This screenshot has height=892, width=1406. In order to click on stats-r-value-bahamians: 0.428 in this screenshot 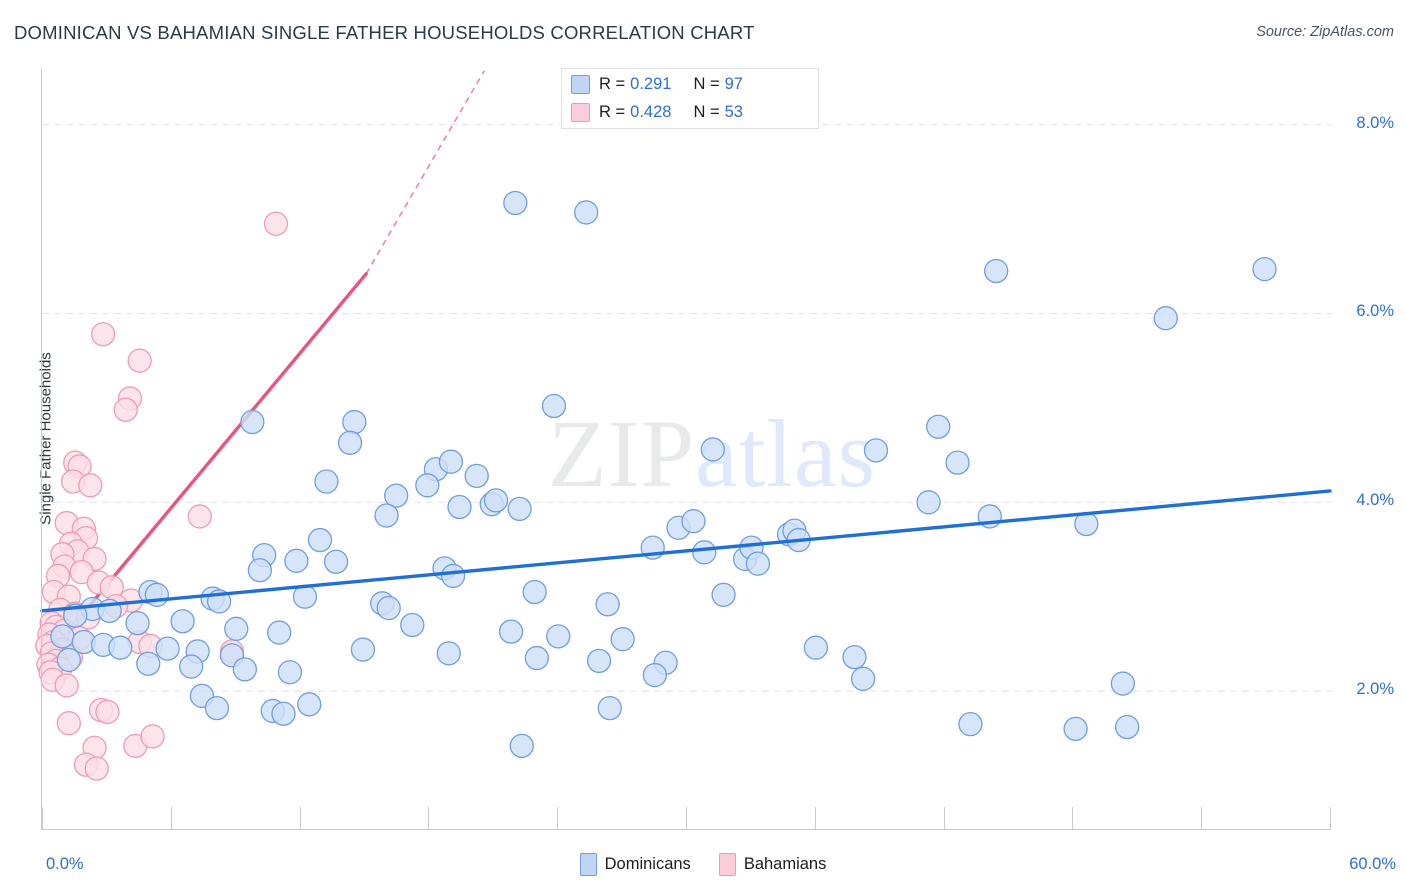, I will do `click(651, 112)`.